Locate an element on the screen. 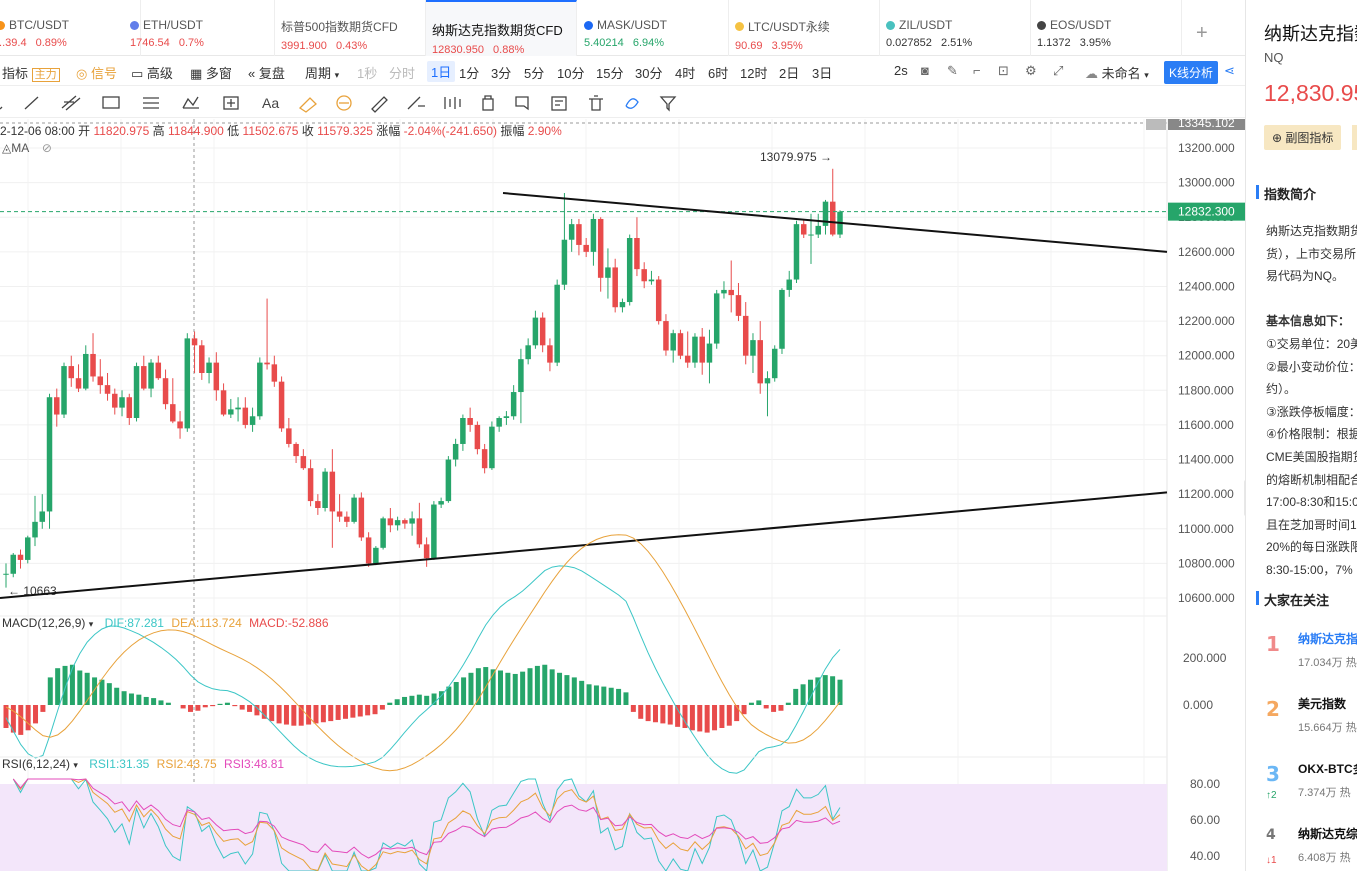 This screenshot has height=871, width=1357. interval-30分: 30分 is located at coordinates (649, 73).